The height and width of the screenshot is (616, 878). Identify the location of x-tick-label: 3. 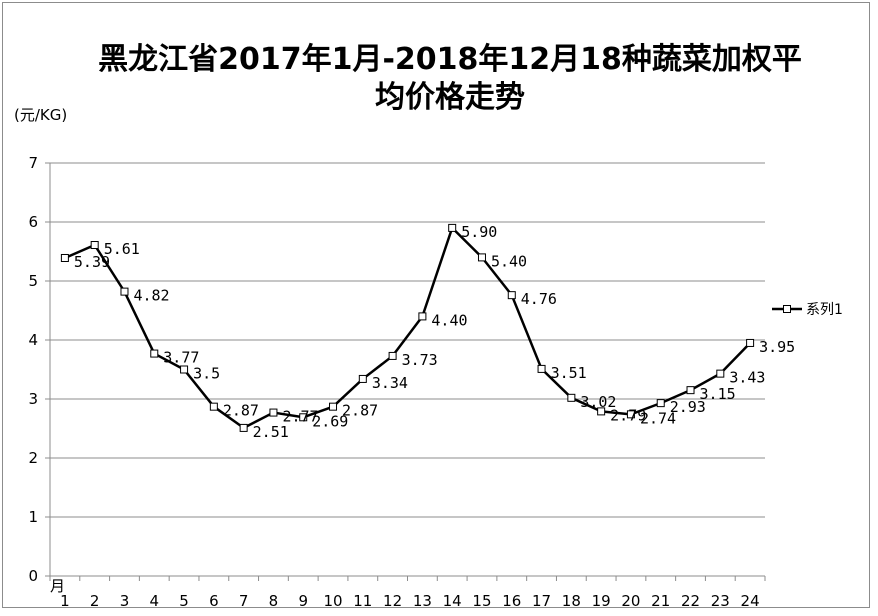
(125, 601).